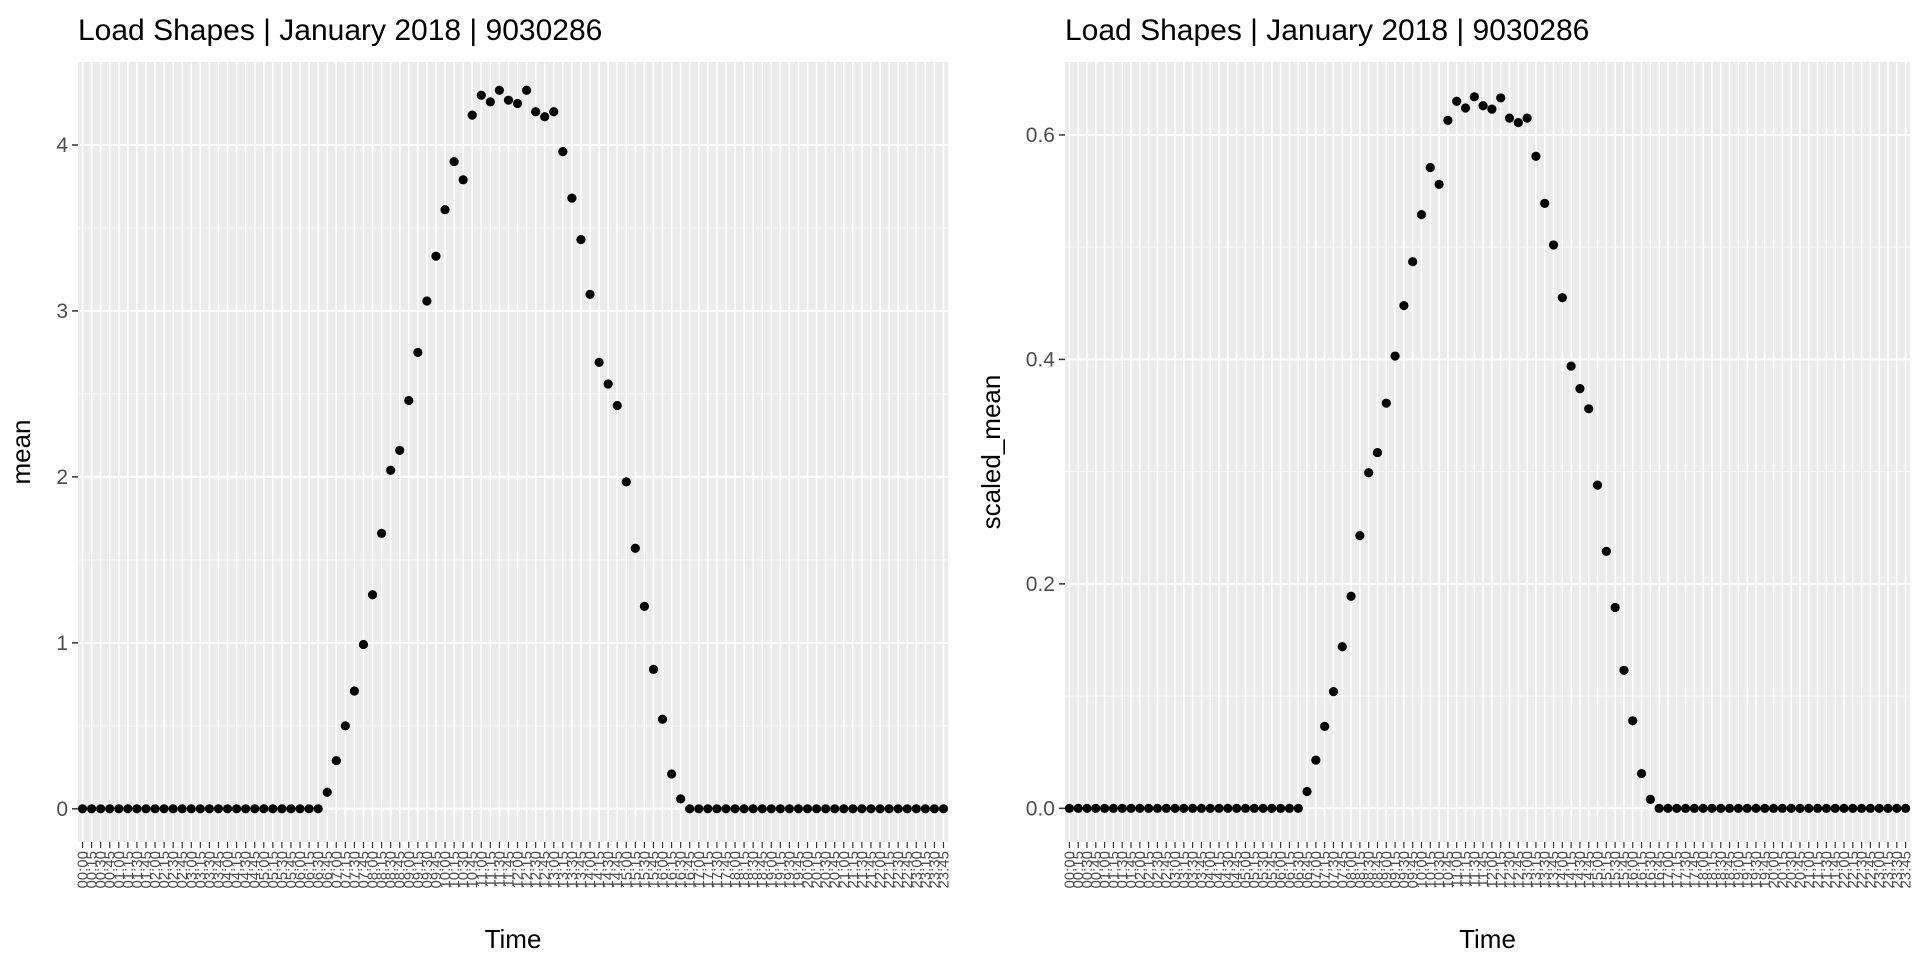  Describe the element at coordinates (499, 869) in the screenshot. I see `x-tick-label: 11:30` at that location.